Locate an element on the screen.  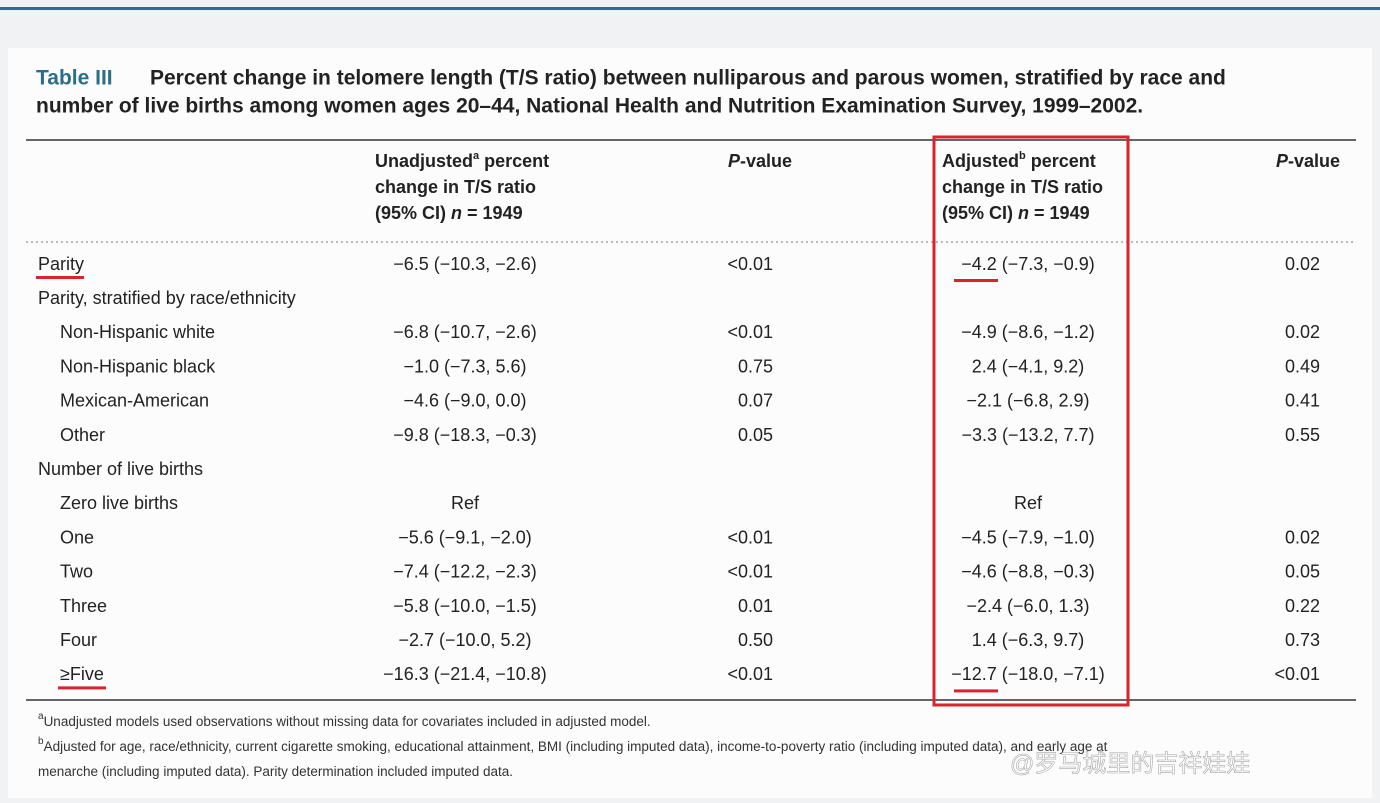
cell: −3.3 (−13.2, 7.7) is located at coordinates (1027, 435).